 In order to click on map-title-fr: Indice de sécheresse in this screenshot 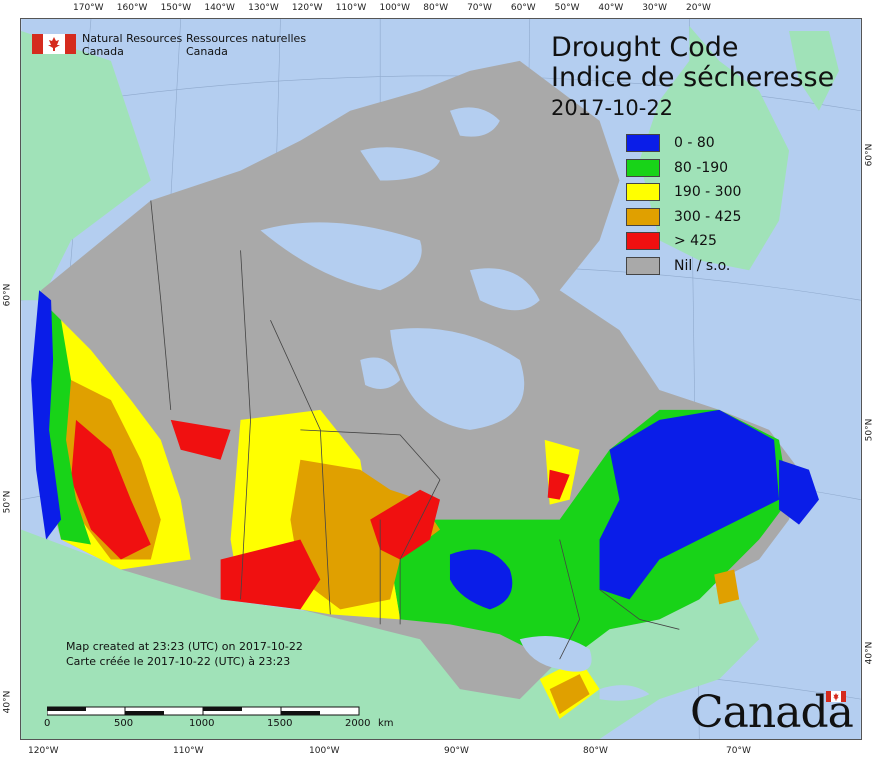, I will do `click(693, 77)`.